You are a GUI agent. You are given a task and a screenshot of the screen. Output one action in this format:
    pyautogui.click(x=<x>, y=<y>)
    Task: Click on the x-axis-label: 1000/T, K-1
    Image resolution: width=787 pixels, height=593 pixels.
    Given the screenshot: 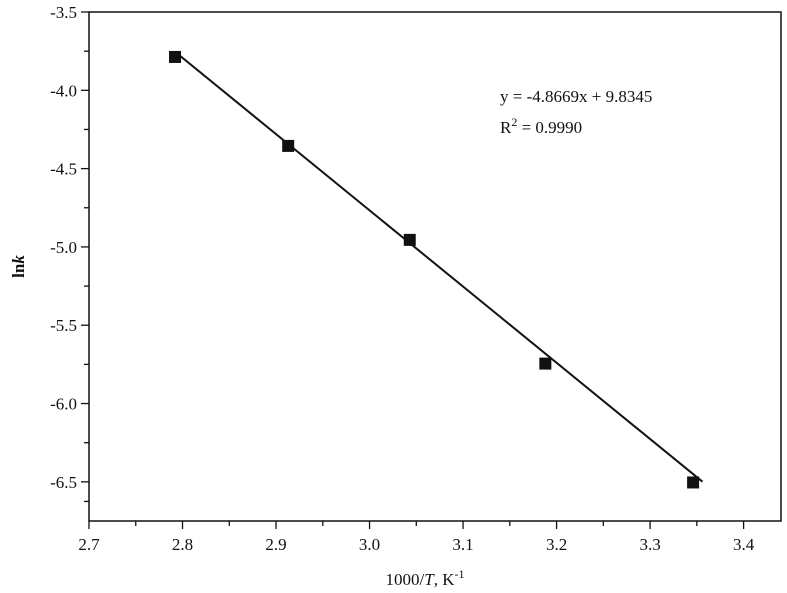 What is the action you would take?
    pyautogui.click(x=425, y=578)
    